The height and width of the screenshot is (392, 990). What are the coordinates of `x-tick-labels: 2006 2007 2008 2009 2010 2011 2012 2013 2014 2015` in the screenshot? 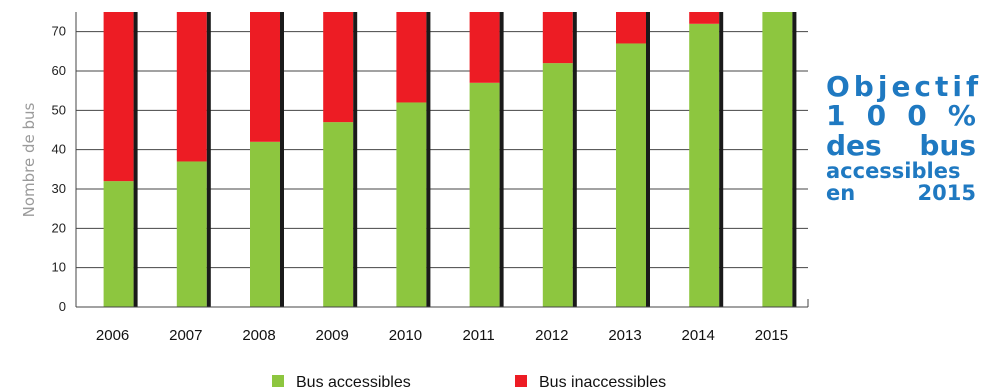 It's located at (442, 335).